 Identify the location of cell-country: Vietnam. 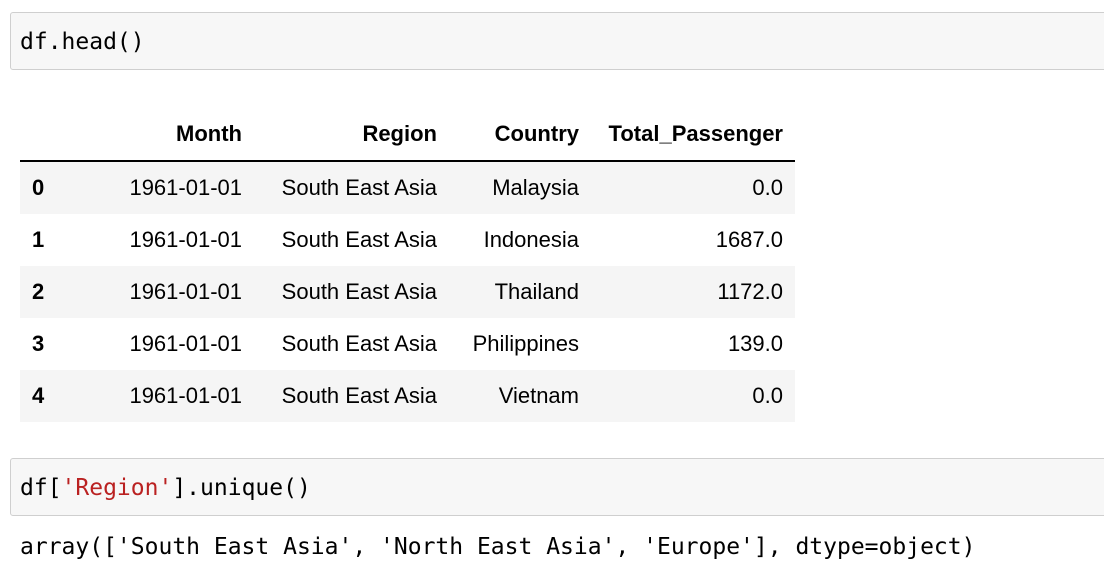
(538, 395).